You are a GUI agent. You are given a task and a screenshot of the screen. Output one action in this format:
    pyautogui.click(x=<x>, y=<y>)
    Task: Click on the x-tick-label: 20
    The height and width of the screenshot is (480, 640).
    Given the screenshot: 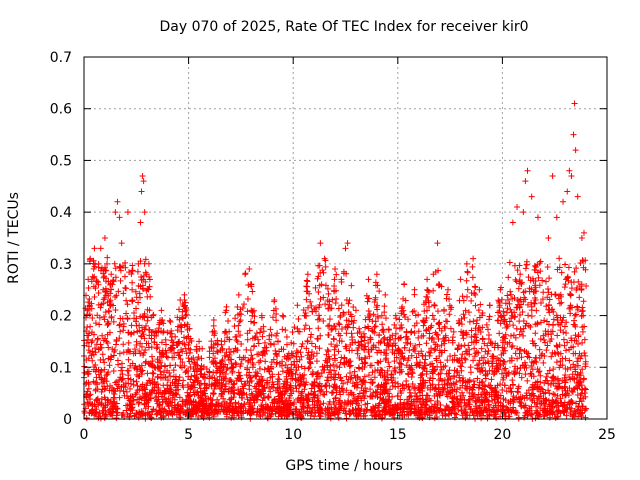 What is the action you would take?
    pyautogui.click(x=502, y=435)
    